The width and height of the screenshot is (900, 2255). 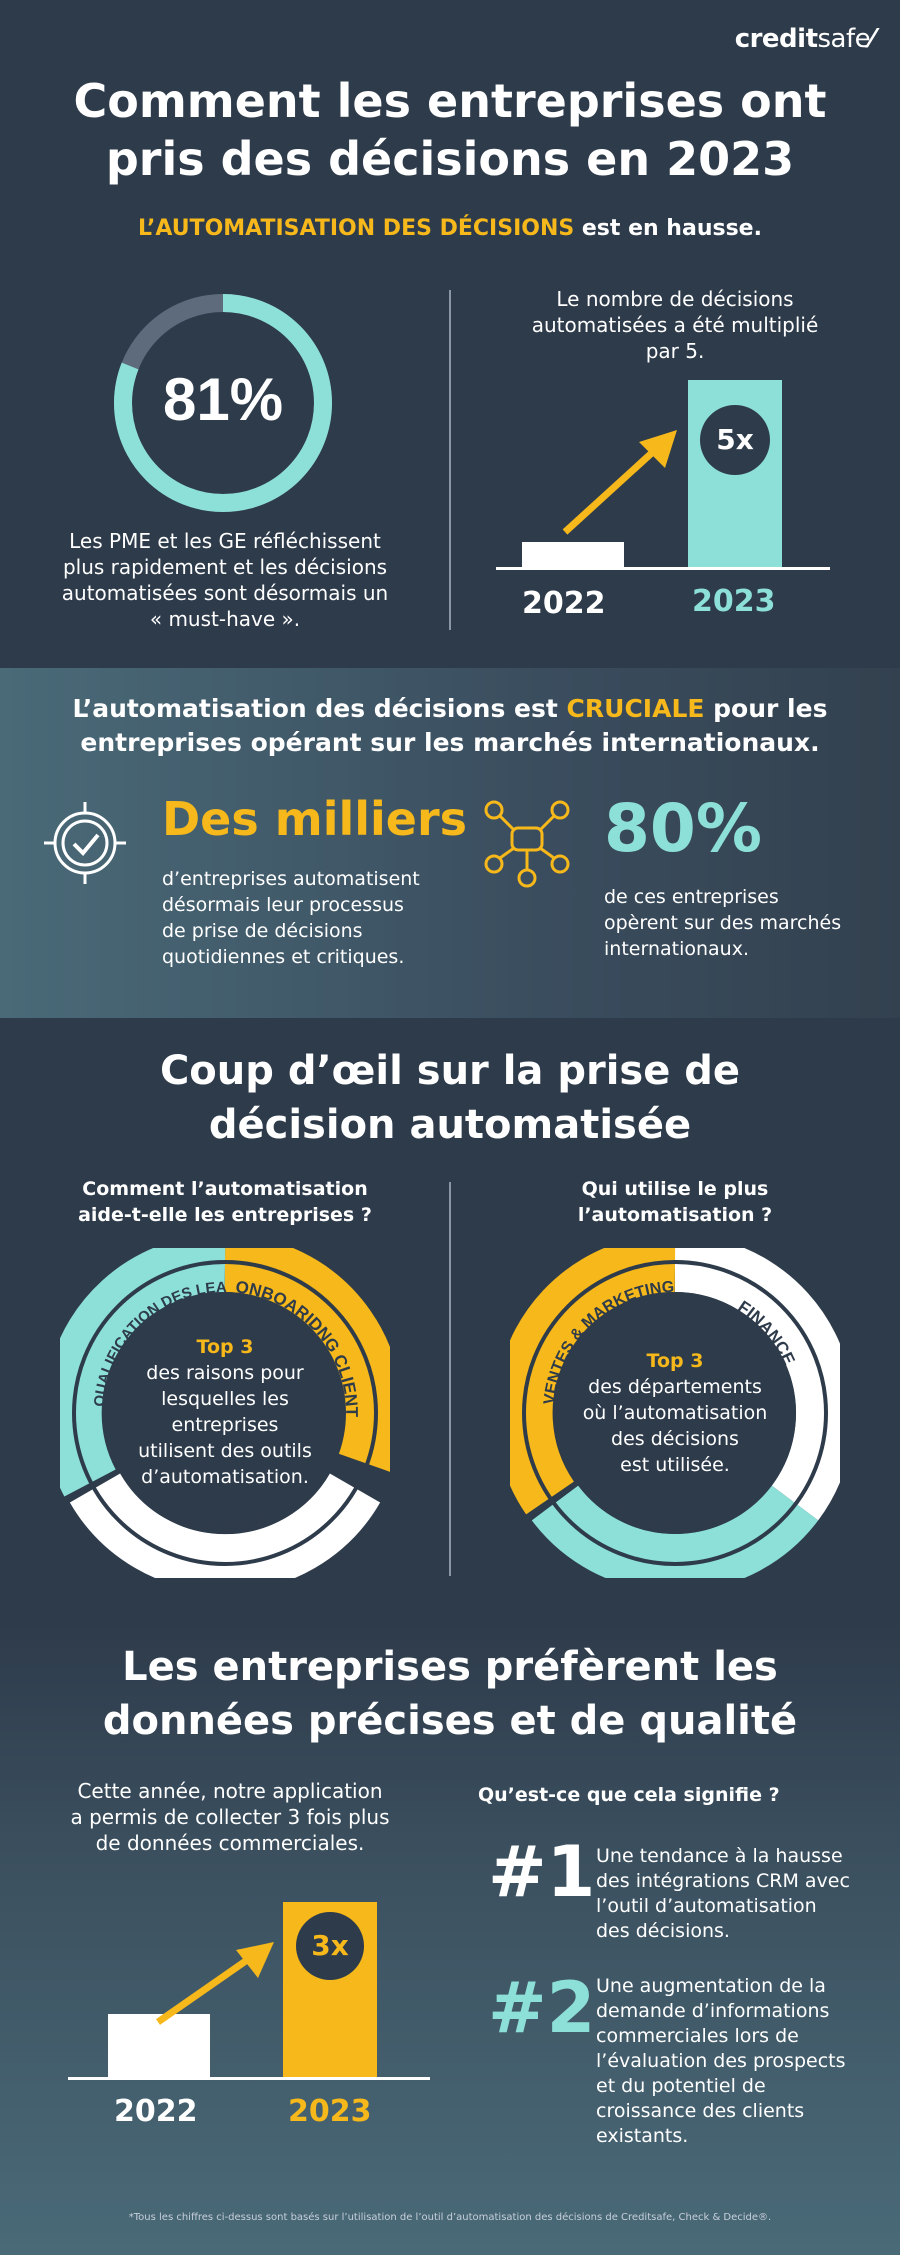 What do you see at coordinates (629, 1795) in the screenshot?
I see `meaning-title: Qu’est-ce que cela signifie ?` at bounding box center [629, 1795].